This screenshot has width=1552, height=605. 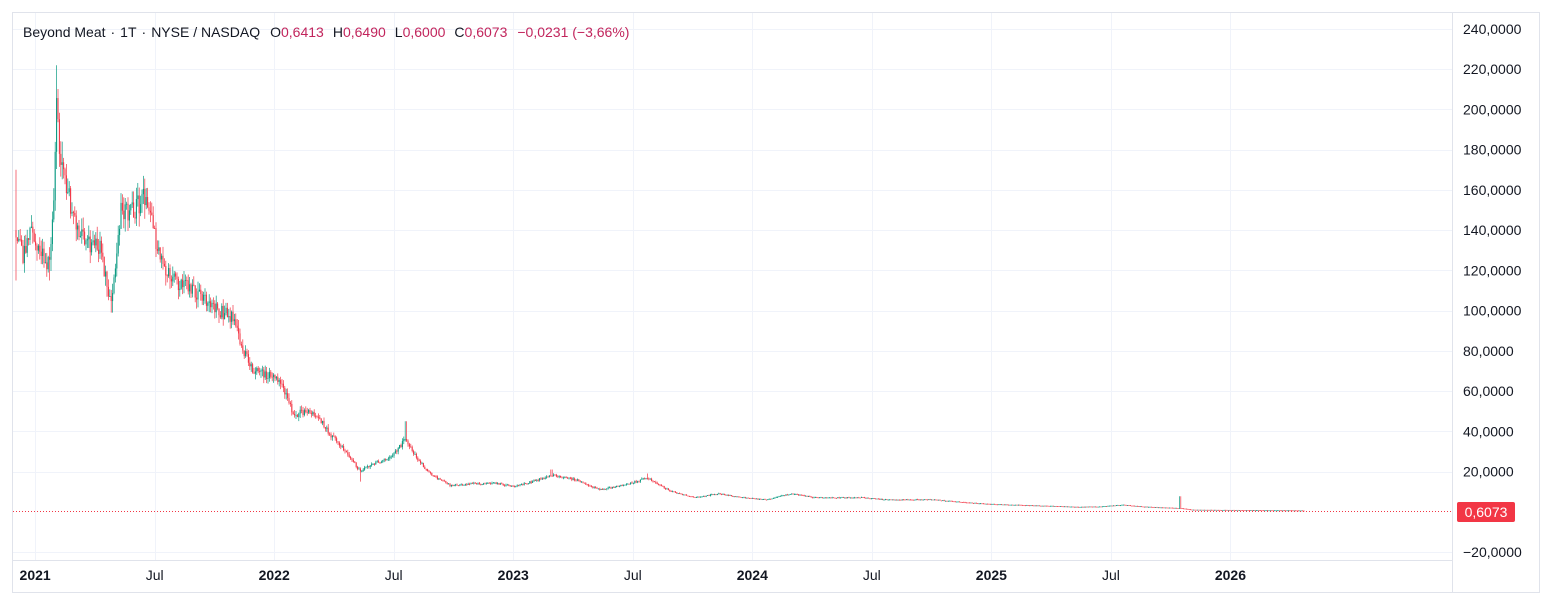 I want to click on price-axis-label: 140,0000, so click(x=1492, y=230).